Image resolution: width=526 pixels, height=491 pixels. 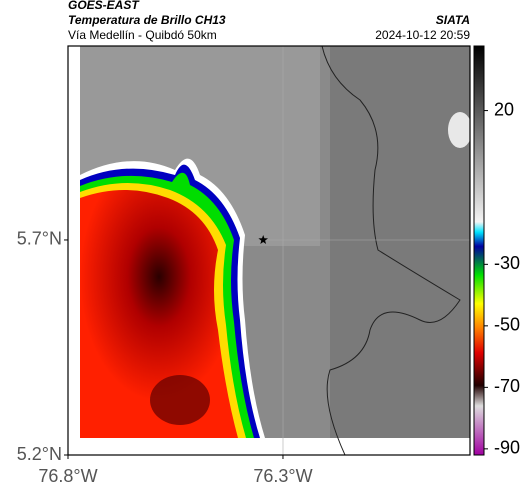 I want to click on y-tick-label: 5.2°N, so click(x=39, y=454).